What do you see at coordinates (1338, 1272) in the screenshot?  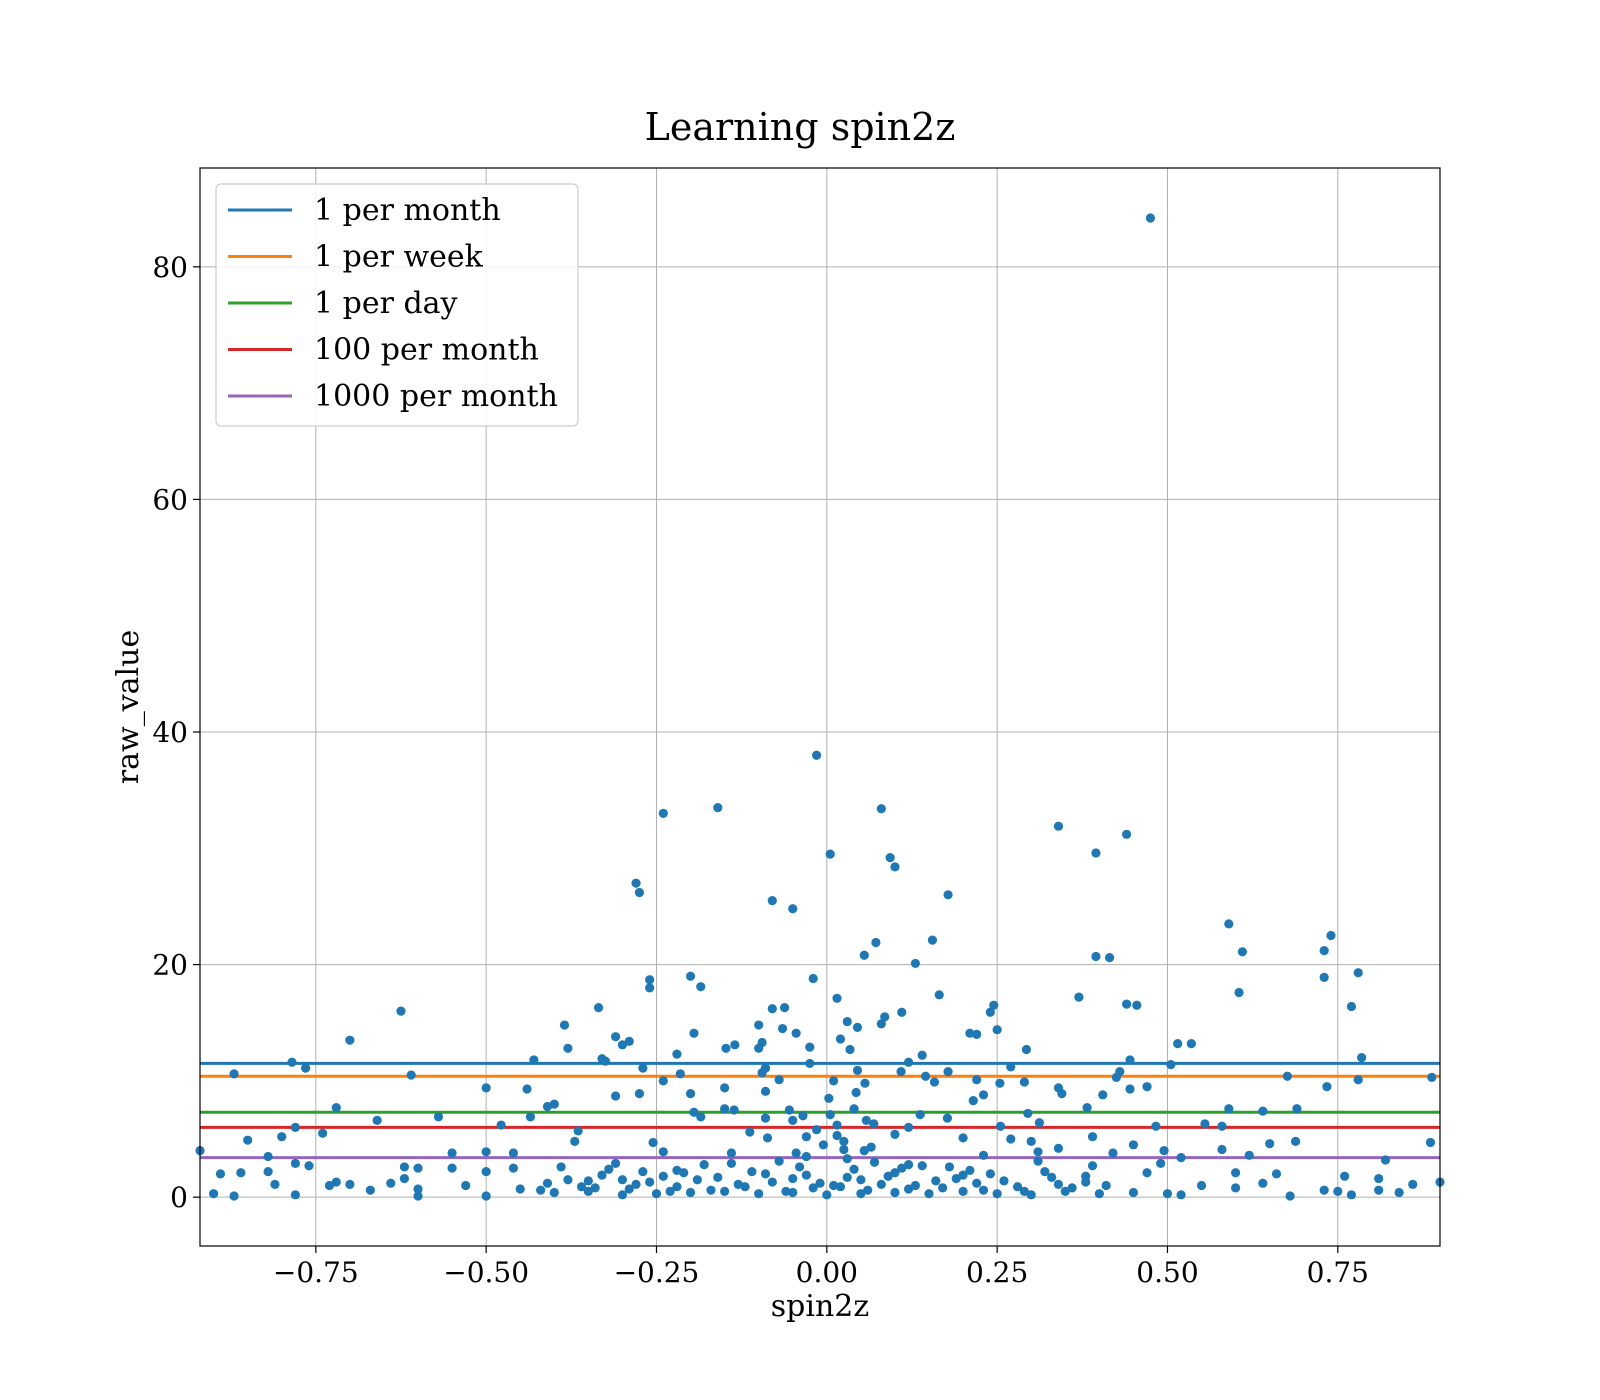 I see `x-tick-label: 0.75` at bounding box center [1338, 1272].